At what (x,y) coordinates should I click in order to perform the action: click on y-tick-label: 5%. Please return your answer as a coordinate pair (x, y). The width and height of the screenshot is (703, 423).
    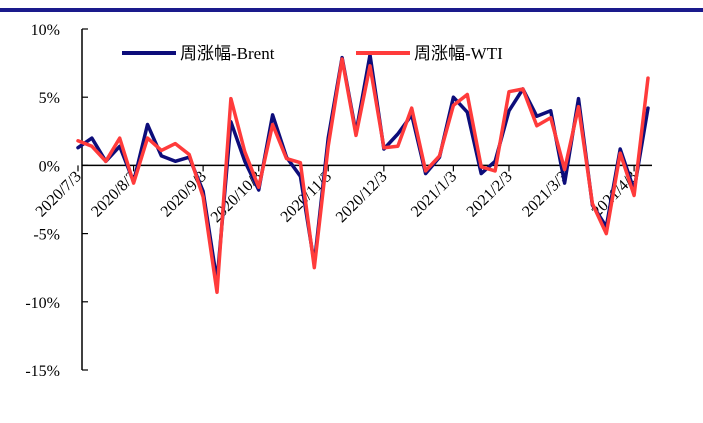
    Looking at the image, I should click on (49, 98).